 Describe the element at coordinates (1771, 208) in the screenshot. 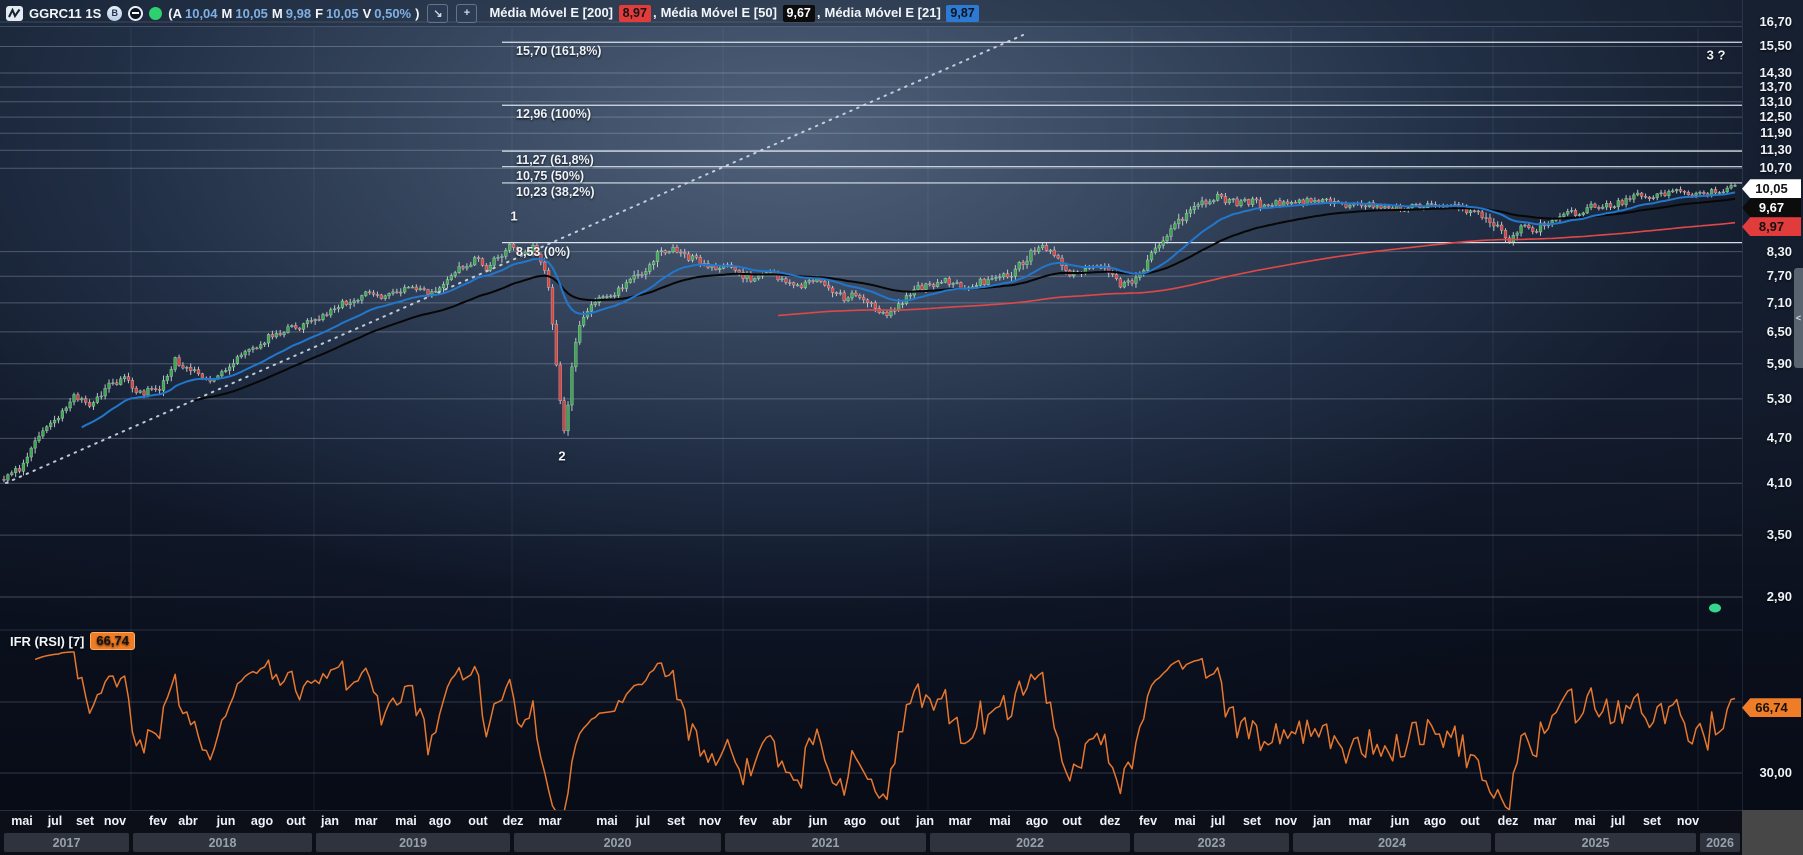

I see `price-badge: 9,67` at that location.